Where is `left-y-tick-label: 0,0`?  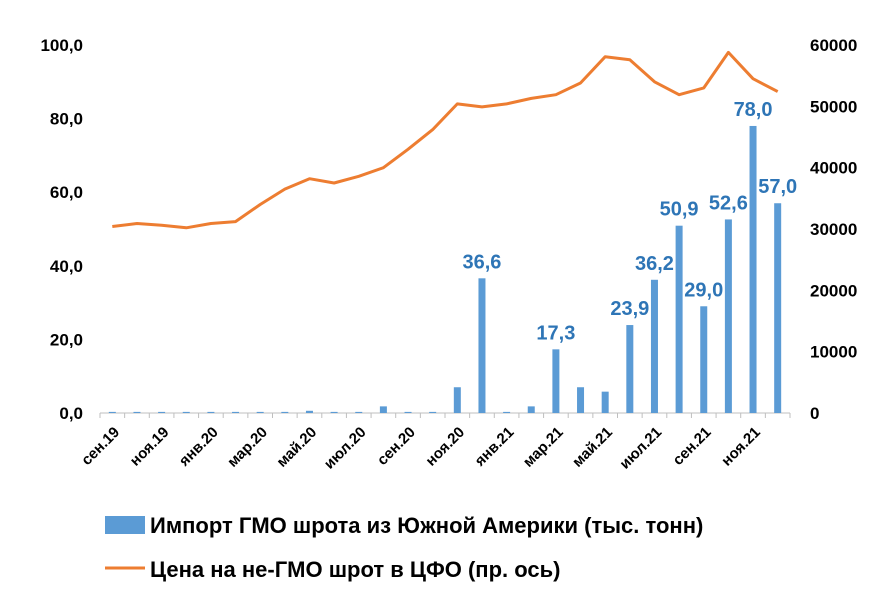 left-y-tick-label: 0,0 is located at coordinates (71, 413).